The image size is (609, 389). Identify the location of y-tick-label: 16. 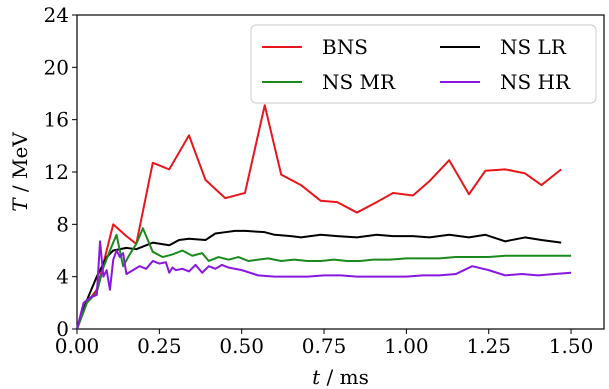
(56, 120).